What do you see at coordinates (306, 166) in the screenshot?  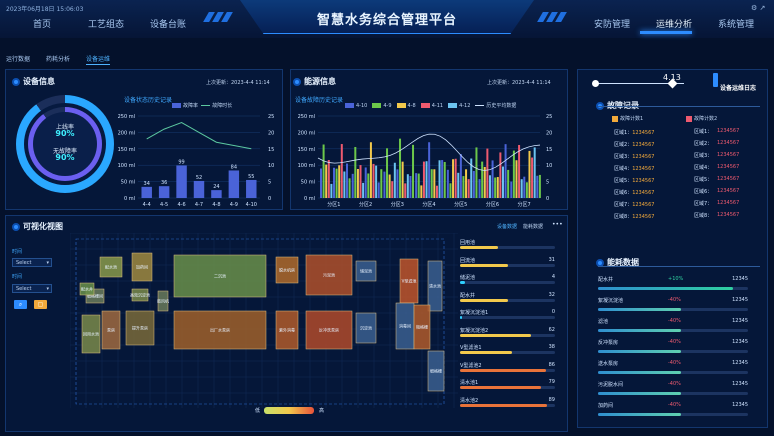 I see `y-tick-label: 100 ml` at bounding box center [306, 166].